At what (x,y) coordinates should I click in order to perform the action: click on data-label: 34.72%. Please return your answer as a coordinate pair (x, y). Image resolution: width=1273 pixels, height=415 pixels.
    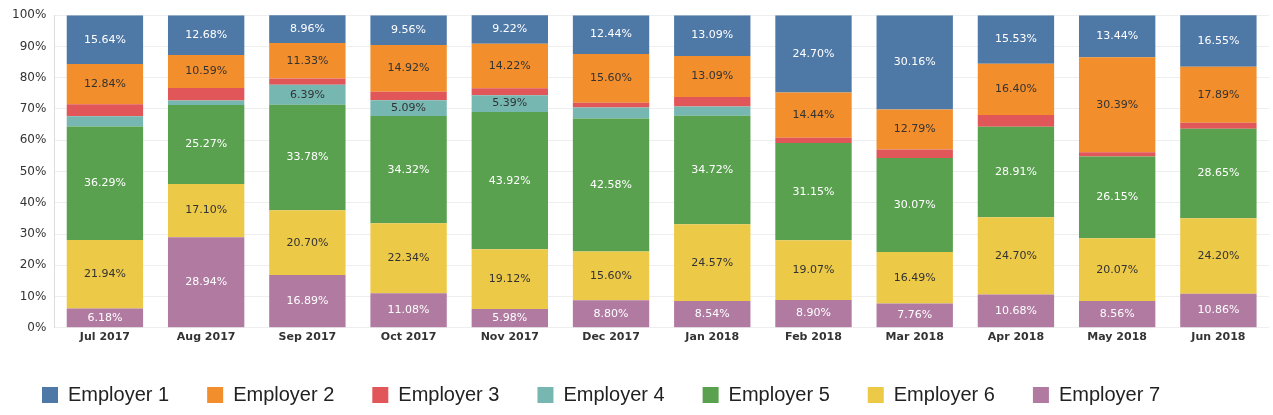
    Looking at the image, I should click on (712, 169).